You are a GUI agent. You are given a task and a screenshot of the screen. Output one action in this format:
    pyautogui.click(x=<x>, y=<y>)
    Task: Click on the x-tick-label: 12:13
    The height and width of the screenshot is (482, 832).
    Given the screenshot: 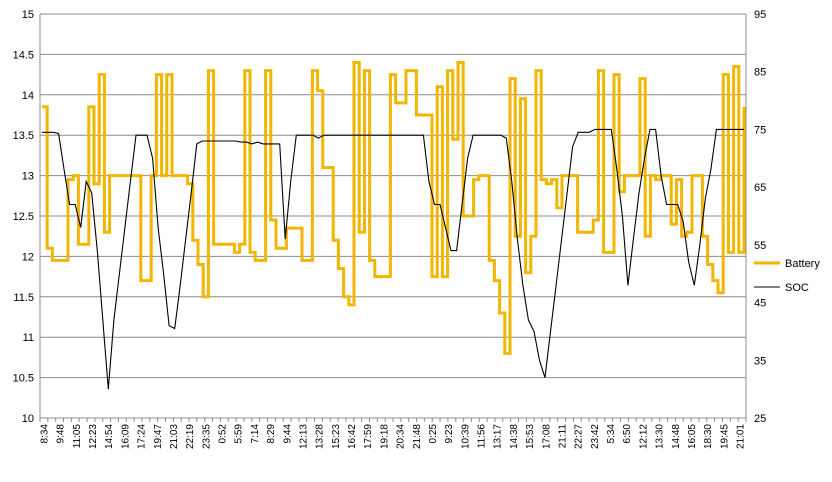 What is the action you would take?
    pyautogui.click(x=303, y=436)
    